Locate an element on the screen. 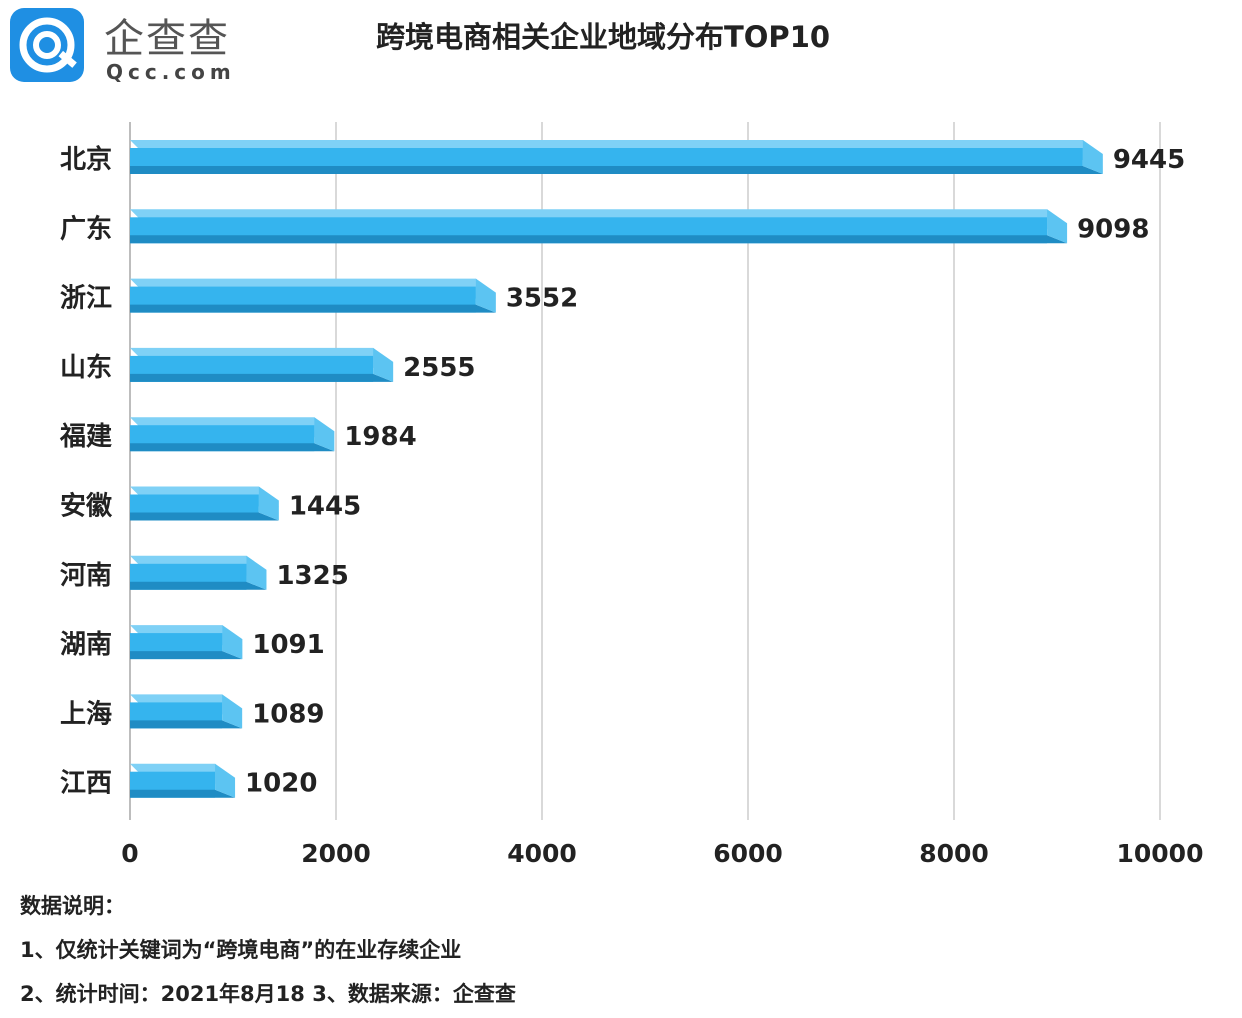 This screenshot has width=1242, height=1018. logo-en-text: Qcc.com is located at coordinates (171, 72).